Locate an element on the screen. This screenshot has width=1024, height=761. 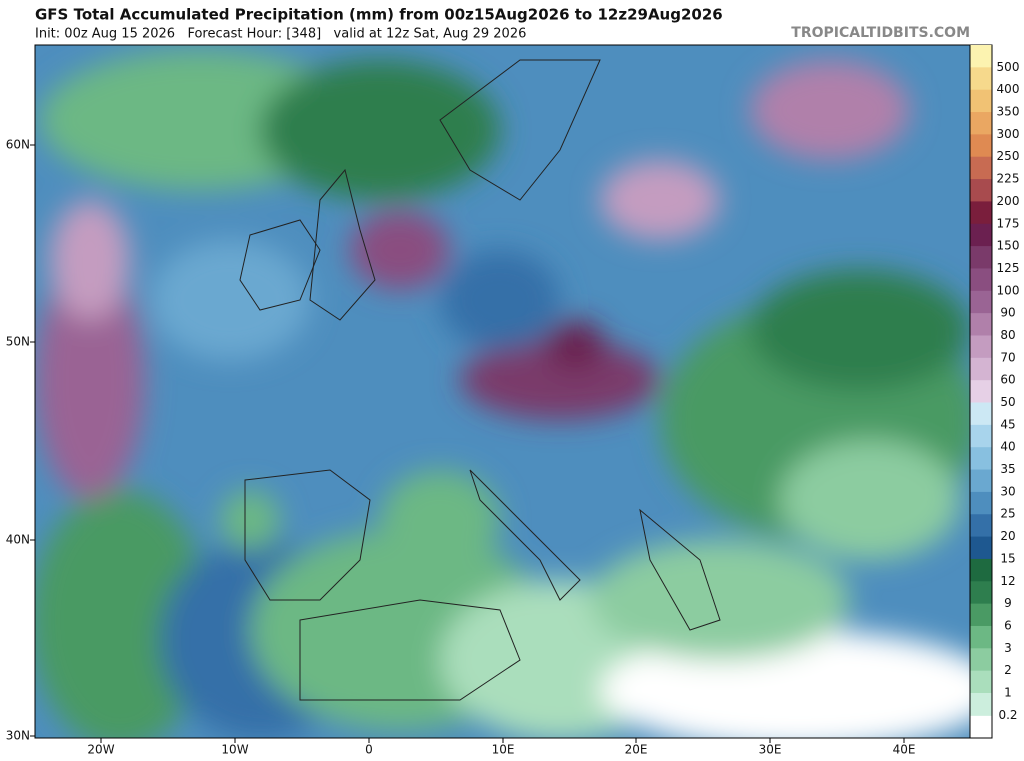
legend-label: 225 is located at coordinates (1008, 179).